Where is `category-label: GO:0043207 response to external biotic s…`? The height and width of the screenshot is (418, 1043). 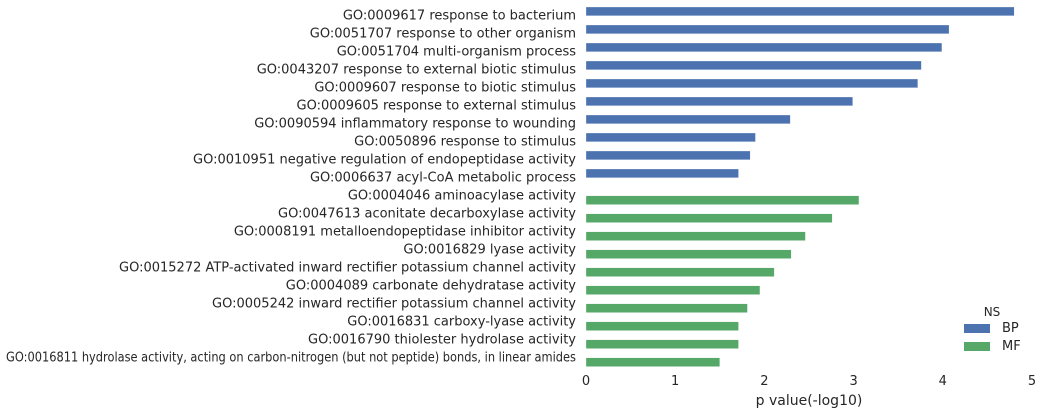 category-label: GO:0043207 response to external biotic s… is located at coordinates (417, 69).